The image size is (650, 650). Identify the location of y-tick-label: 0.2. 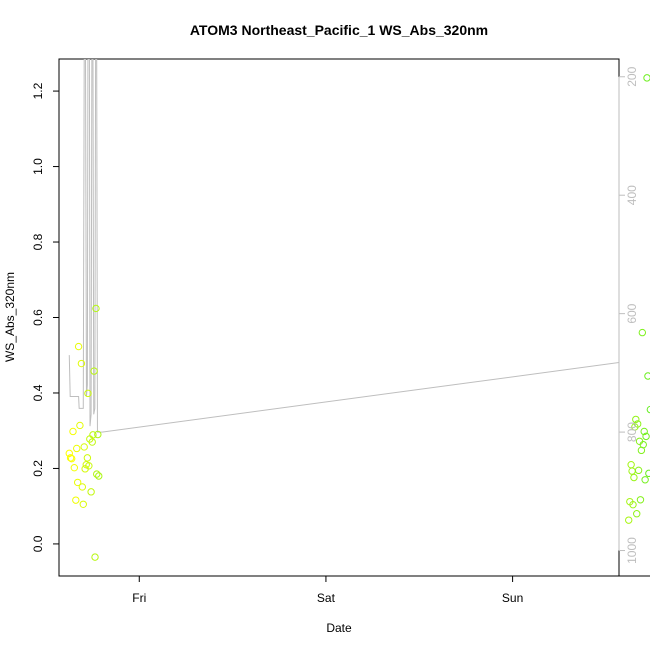
(38, 468).